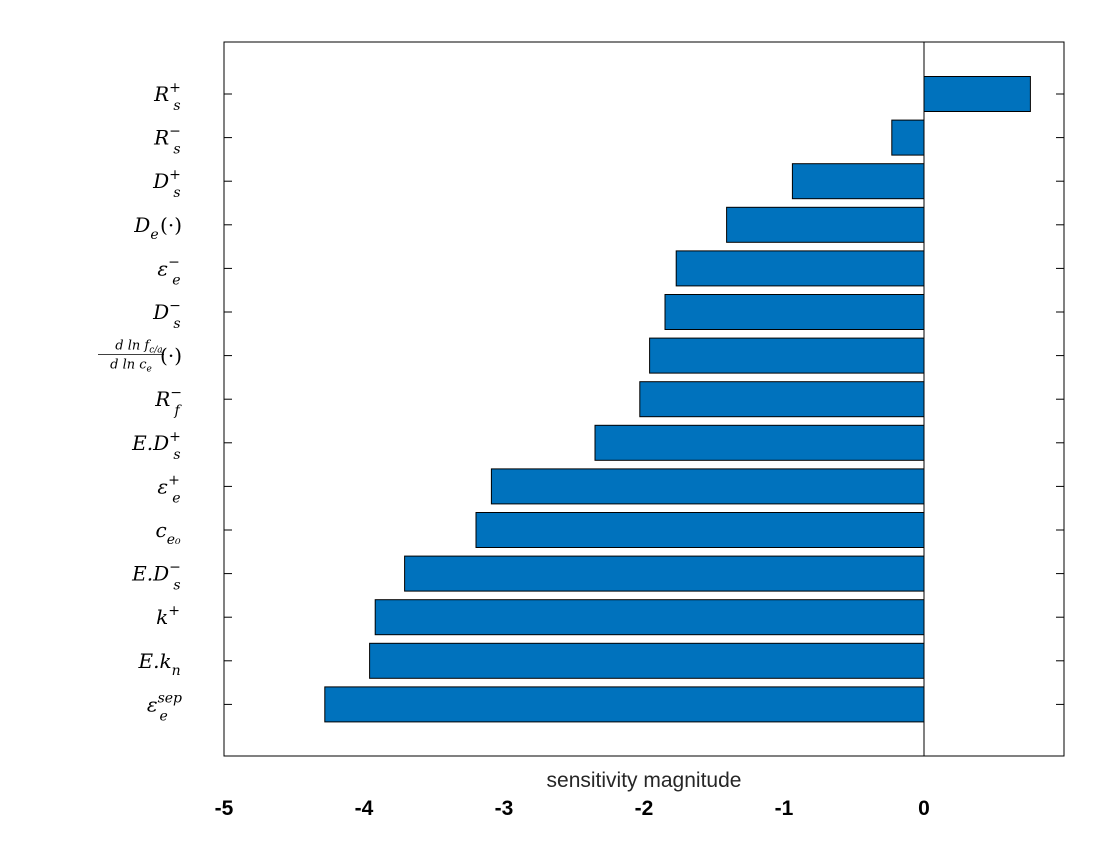 The height and width of the screenshot is (845, 1120). I want to click on ytick-label-13: E.kn, so click(159, 664).